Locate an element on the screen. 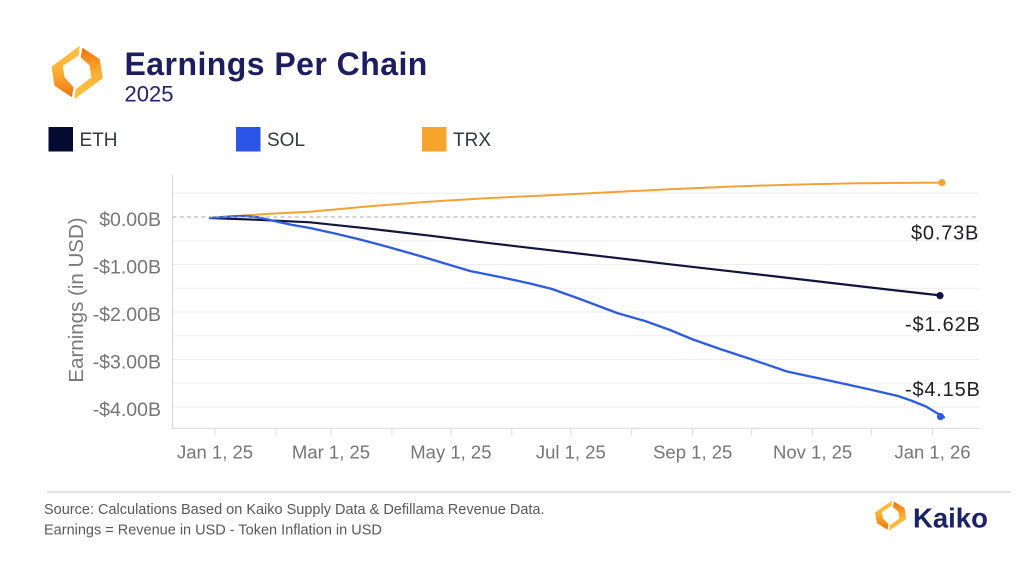 The image size is (1024, 564). svg-text: -$1.00B is located at coordinates (127, 268).